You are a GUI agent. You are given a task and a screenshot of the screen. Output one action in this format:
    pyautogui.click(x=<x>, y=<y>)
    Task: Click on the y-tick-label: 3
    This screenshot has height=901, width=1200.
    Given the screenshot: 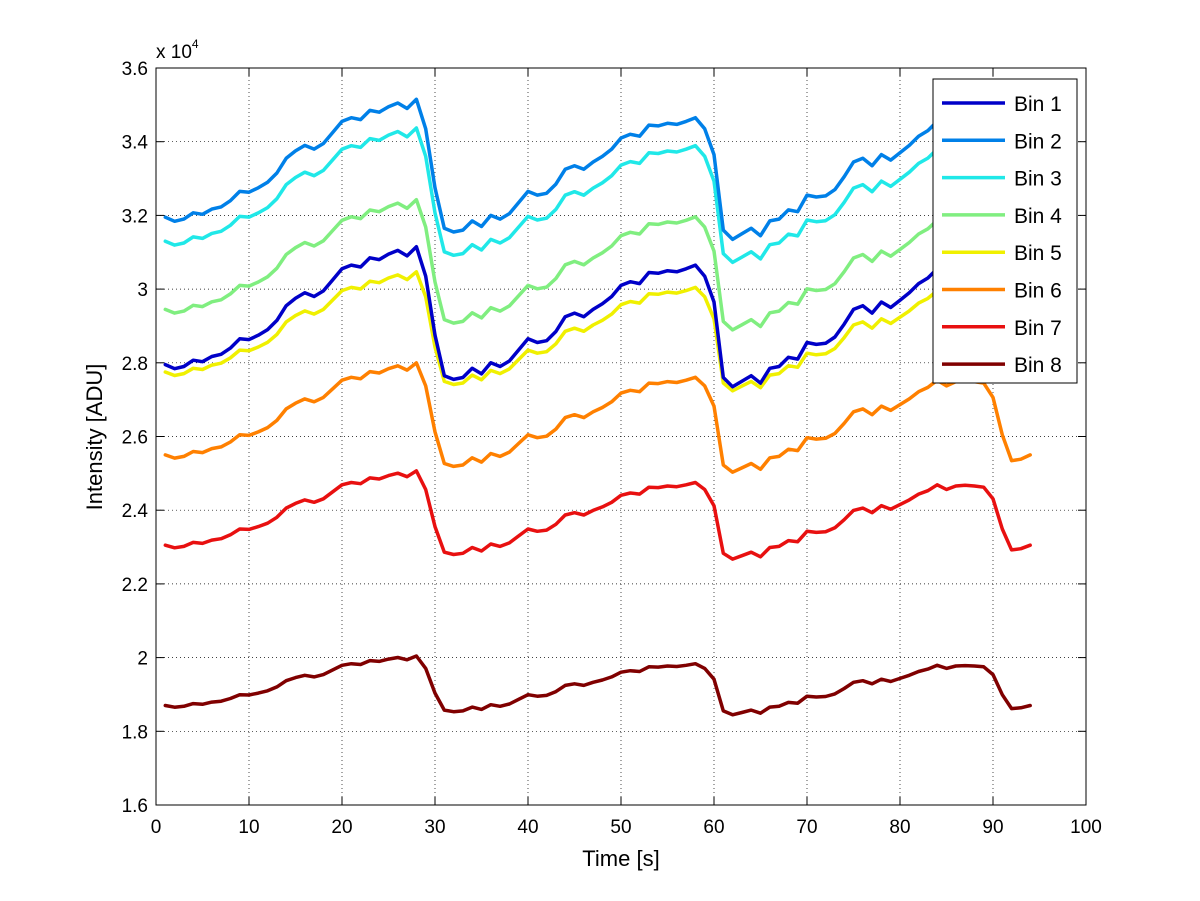 What is the action you would take?
    pyautogui.click(x=142, y=290)
    